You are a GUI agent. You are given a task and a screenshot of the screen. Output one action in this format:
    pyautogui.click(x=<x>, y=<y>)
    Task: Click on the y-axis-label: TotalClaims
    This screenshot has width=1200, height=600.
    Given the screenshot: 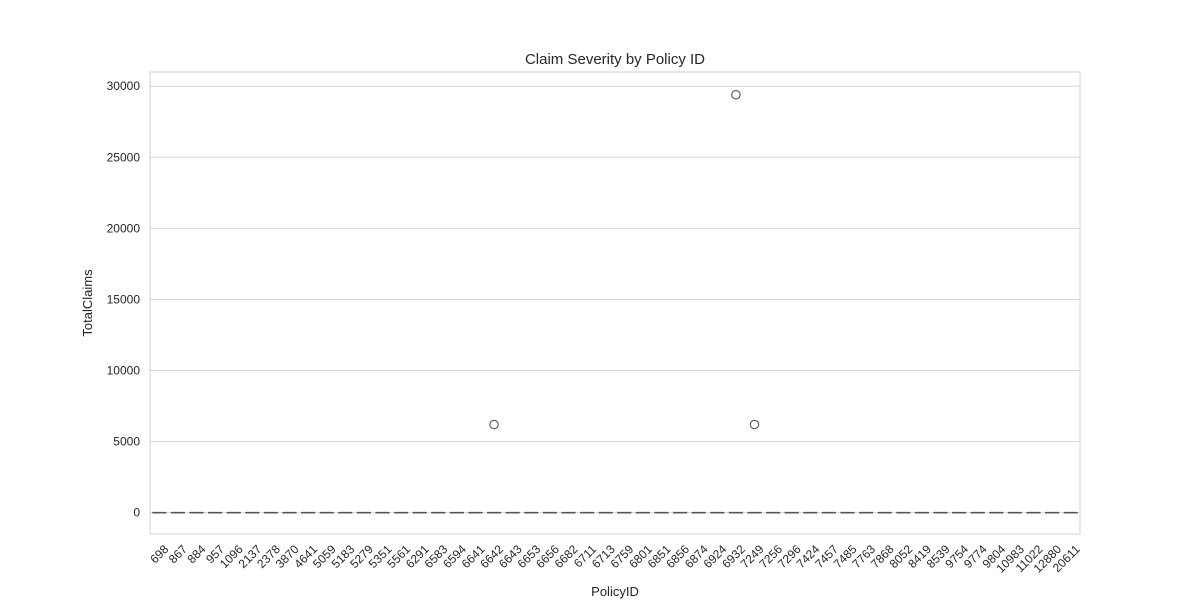 What is the action you would take?
    pyautogui.click(x=87, y=303)
    